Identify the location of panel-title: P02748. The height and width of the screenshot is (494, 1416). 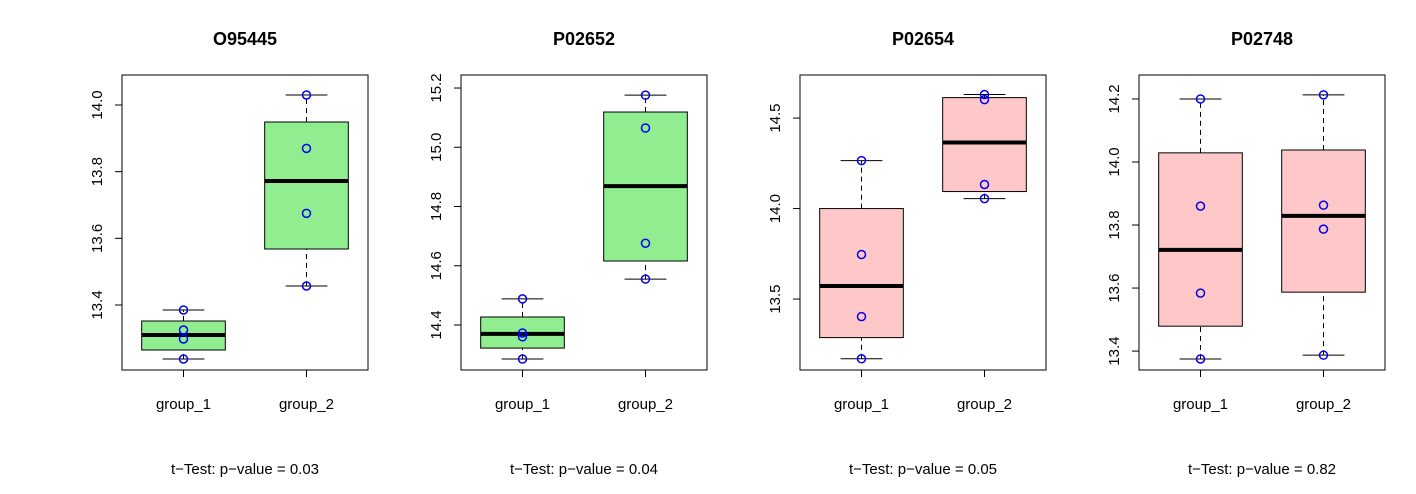
(1262, 39).